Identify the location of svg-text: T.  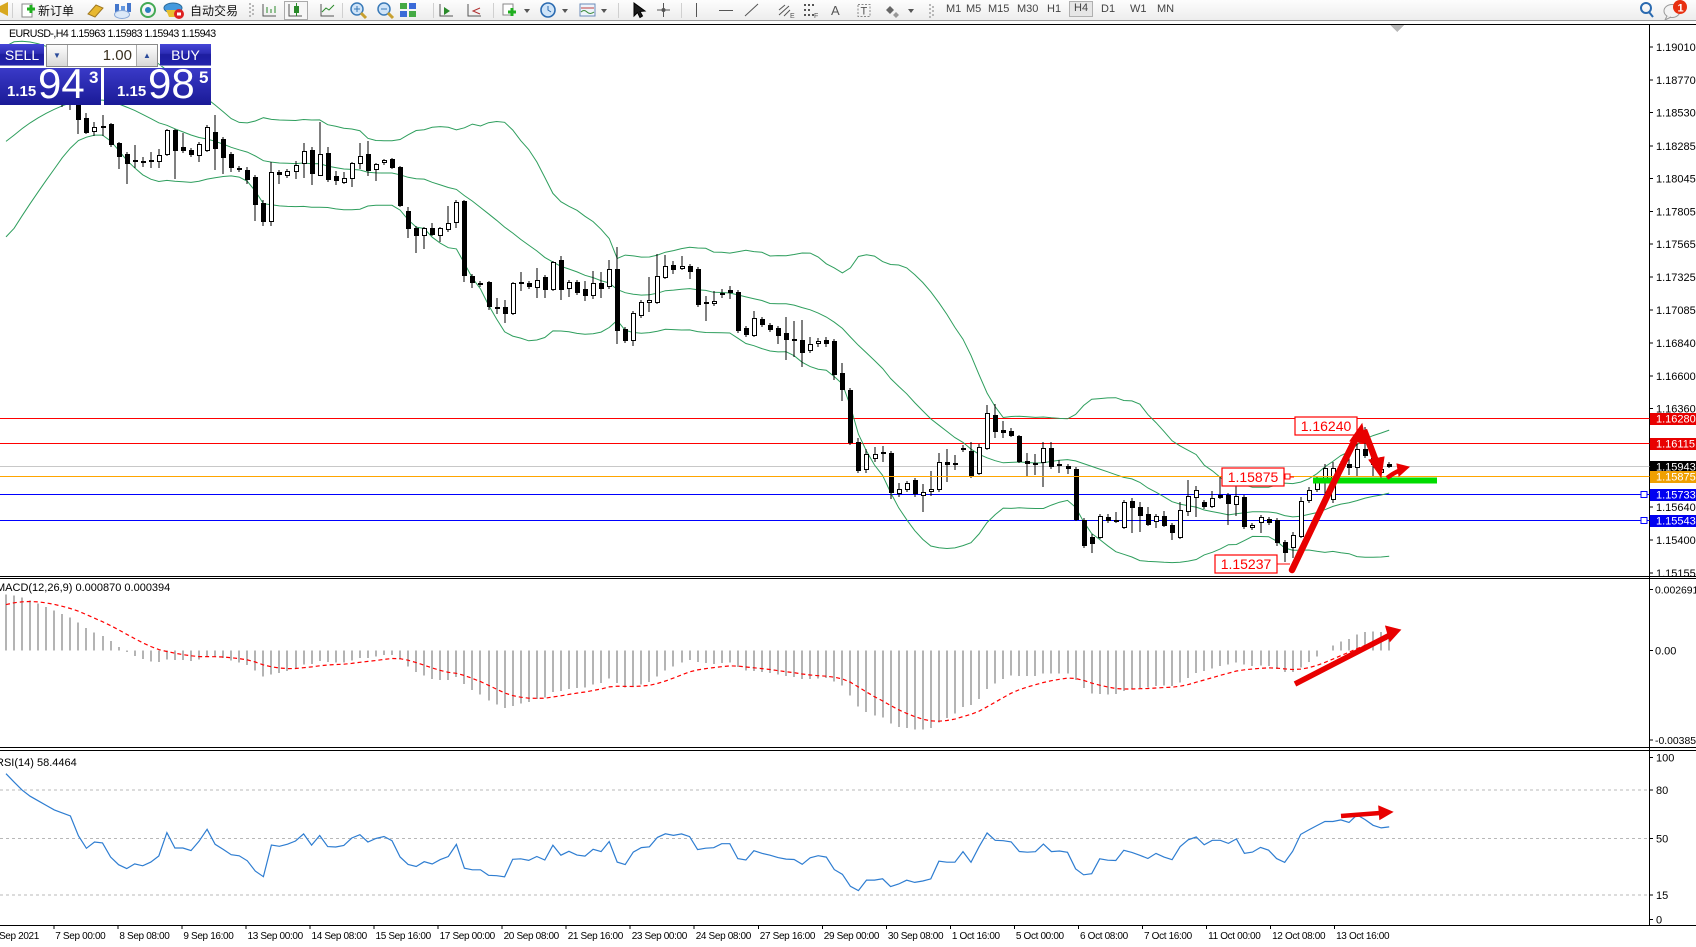
(864, 12).